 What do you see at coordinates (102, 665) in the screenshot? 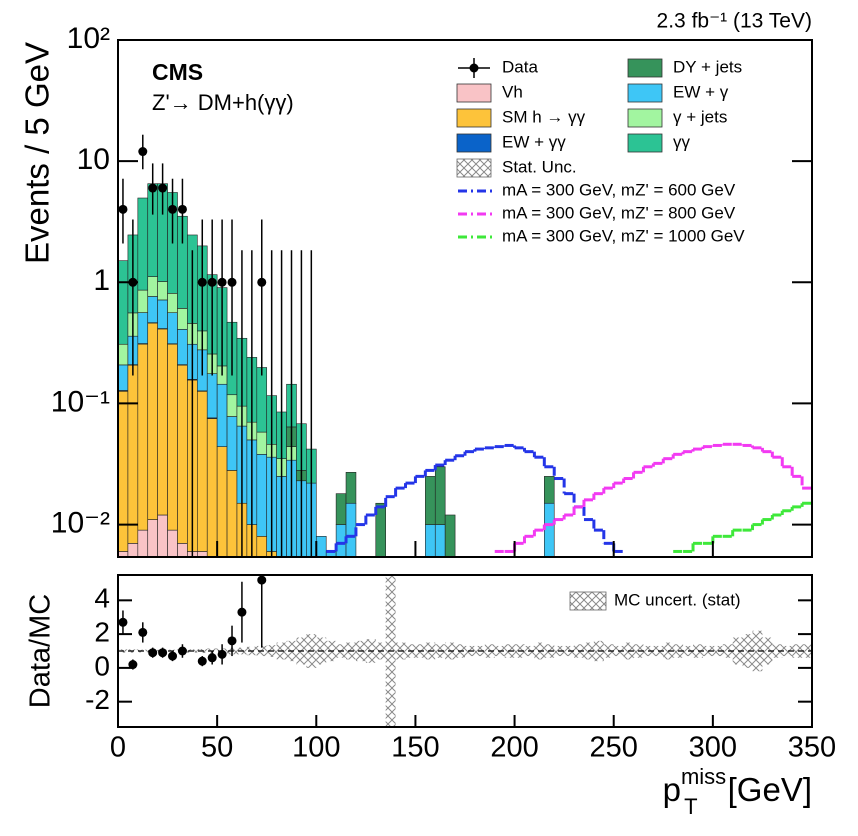
I see `ratio-y-tick-label: 0` at bounding box center [102, 665].